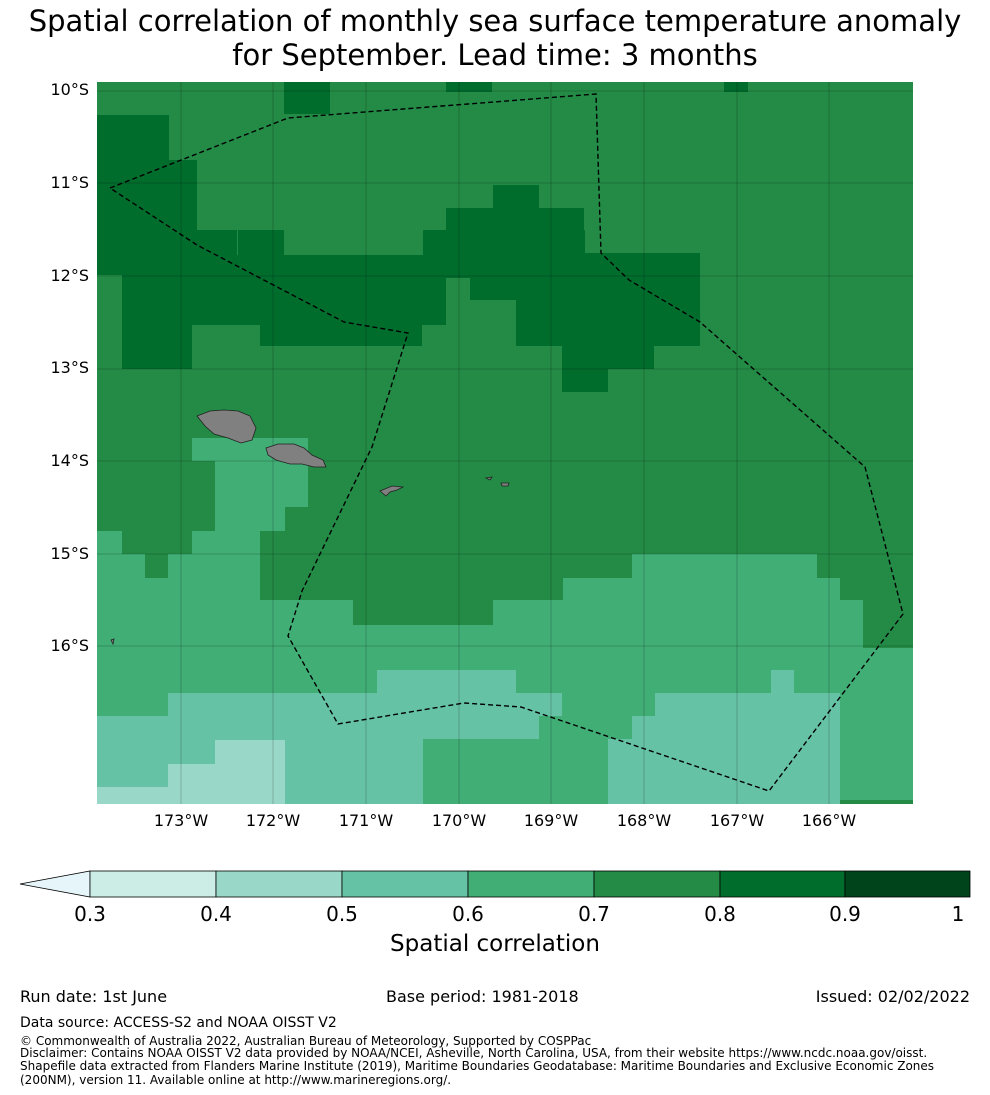 This screenshot has width=990, height=1095. Describe the element at coordinates (495, 944) in the screenshot. I see `colorbar-label: Spatial correlation` at that location.